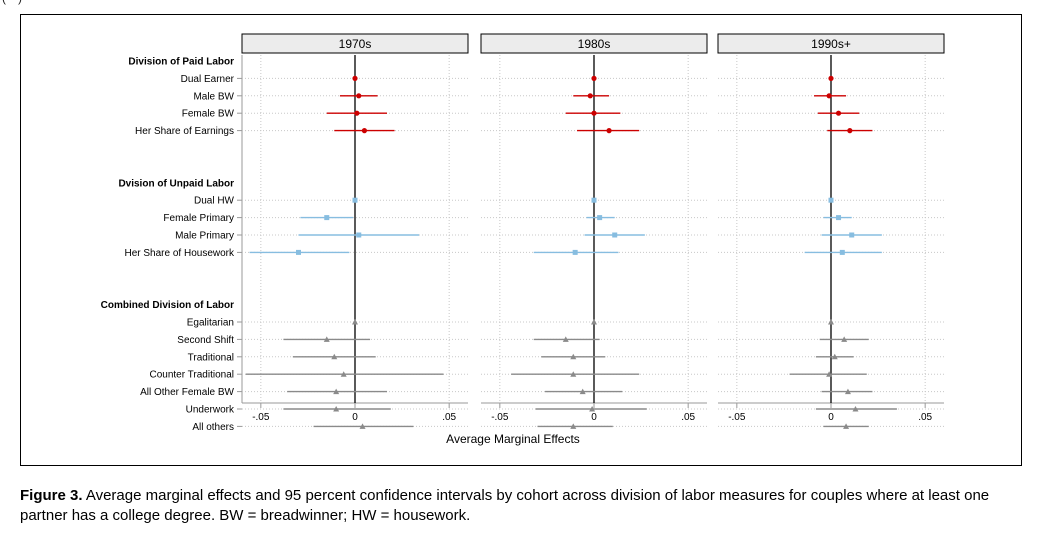 This screenshot has height=542, width=1045. Describe the element at coordinates (211, 357) in the screenshot. I see `row-label: Traditional` at that location.